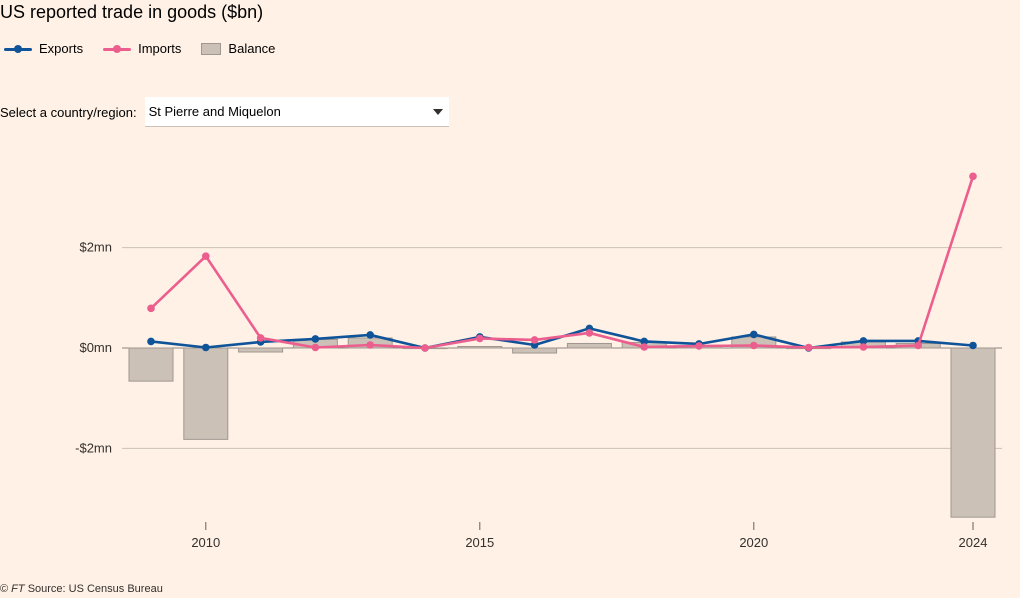  I want to click on chevron-down-icon, so click(437, 111).